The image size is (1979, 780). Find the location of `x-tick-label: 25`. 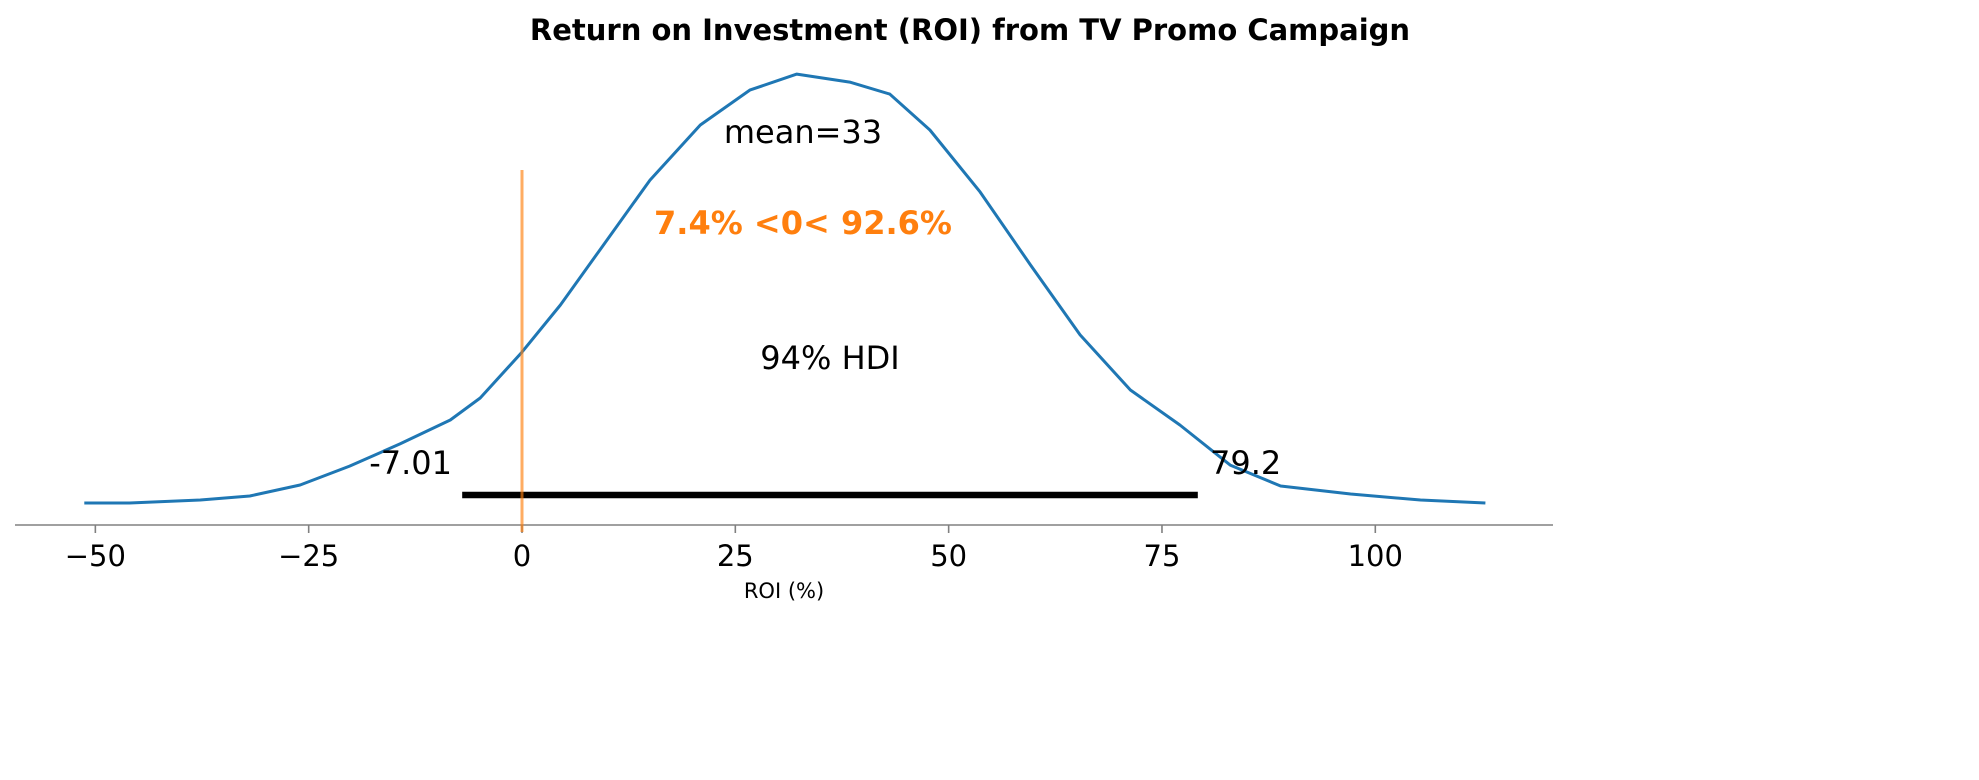

x-tick-label: 25 is located at coordinates (735, 556).